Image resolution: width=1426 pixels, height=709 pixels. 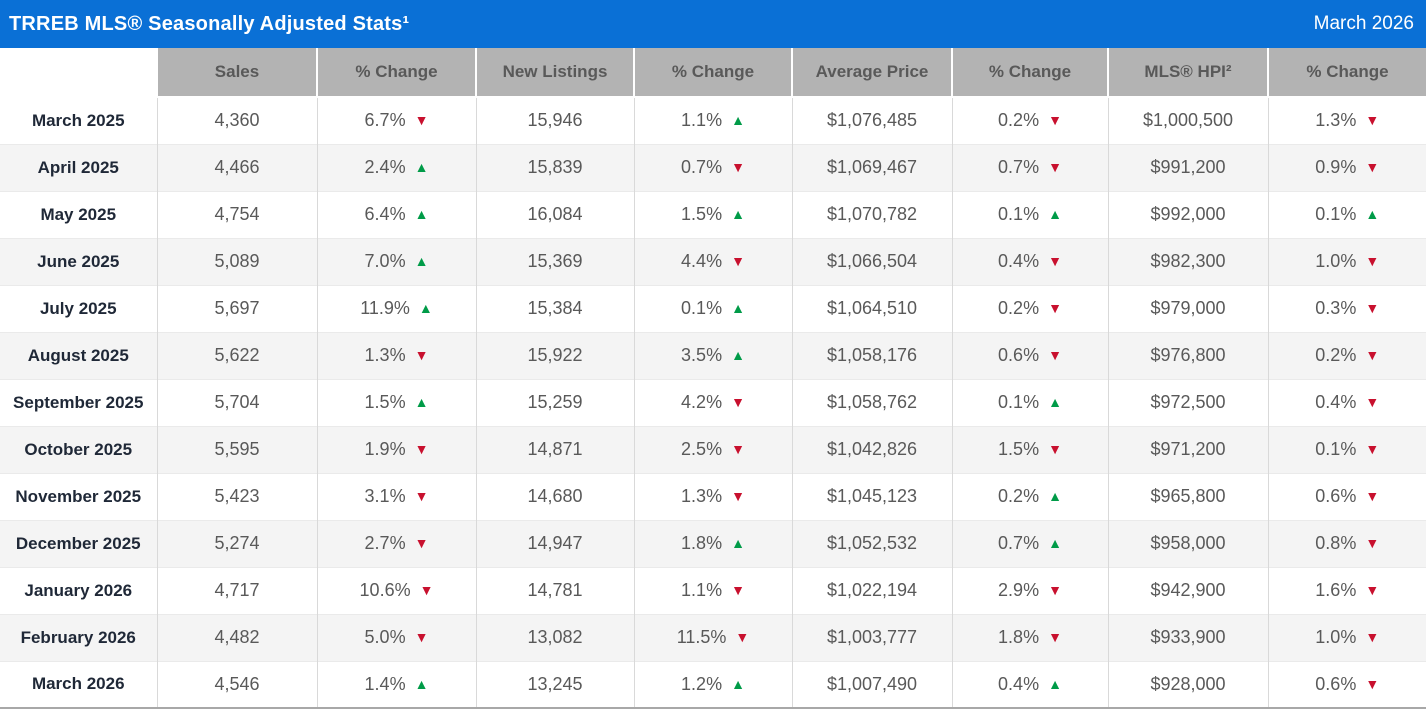 What do you see at coordinates (1187, 543) in the screenshot?
I see `hpi-value: $958,000` at bounding box center [1187, 543].